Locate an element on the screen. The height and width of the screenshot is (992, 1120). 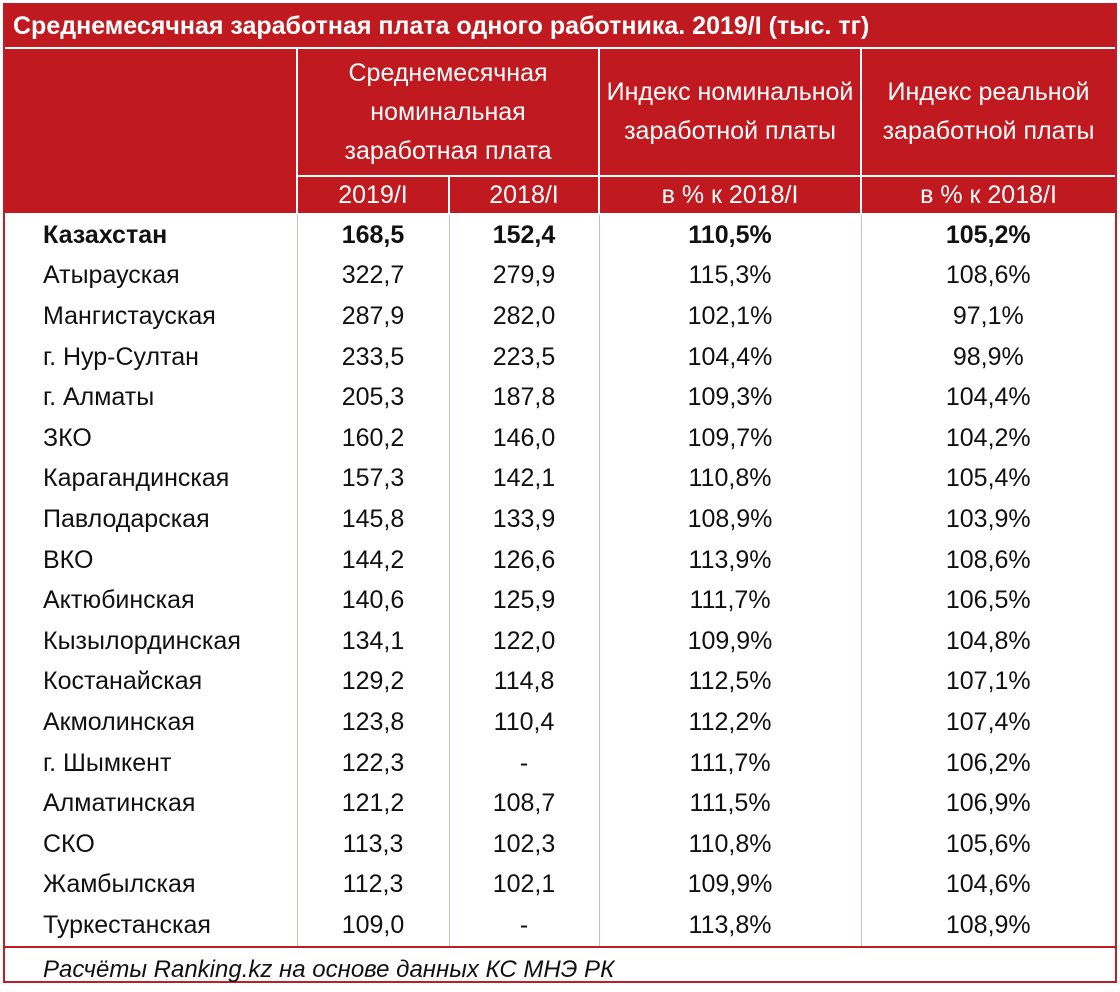
nominal-2019-cell: 287,9 is located at coordinates (373, 316).